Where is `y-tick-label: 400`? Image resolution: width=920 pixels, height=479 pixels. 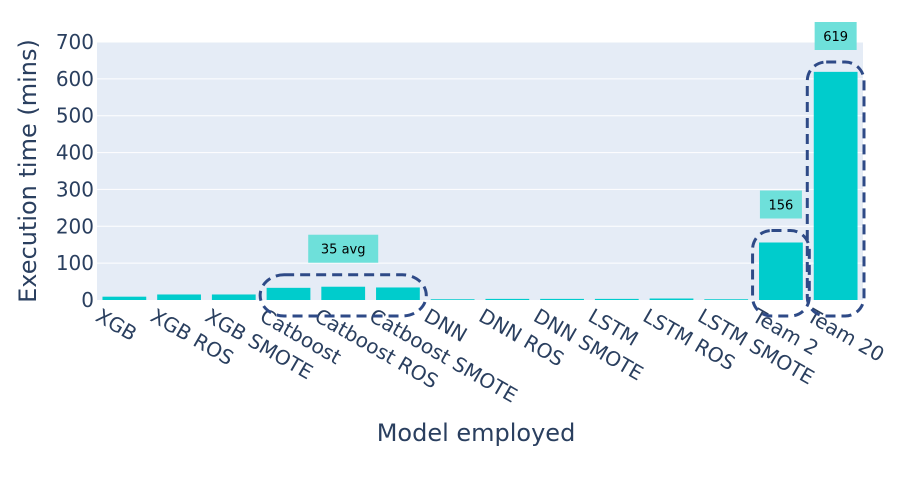
y-tick-label: 400 is located at coordinates (75, 153).